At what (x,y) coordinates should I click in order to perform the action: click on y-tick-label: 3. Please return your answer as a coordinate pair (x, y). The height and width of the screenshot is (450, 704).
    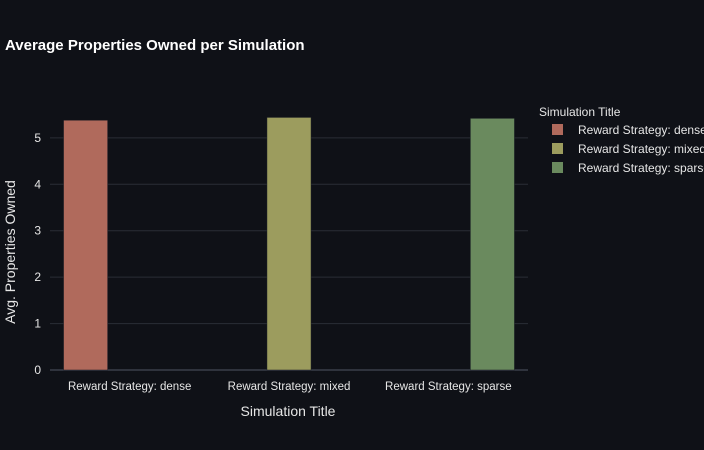
    Looking at the image, I should click on (37, 231).